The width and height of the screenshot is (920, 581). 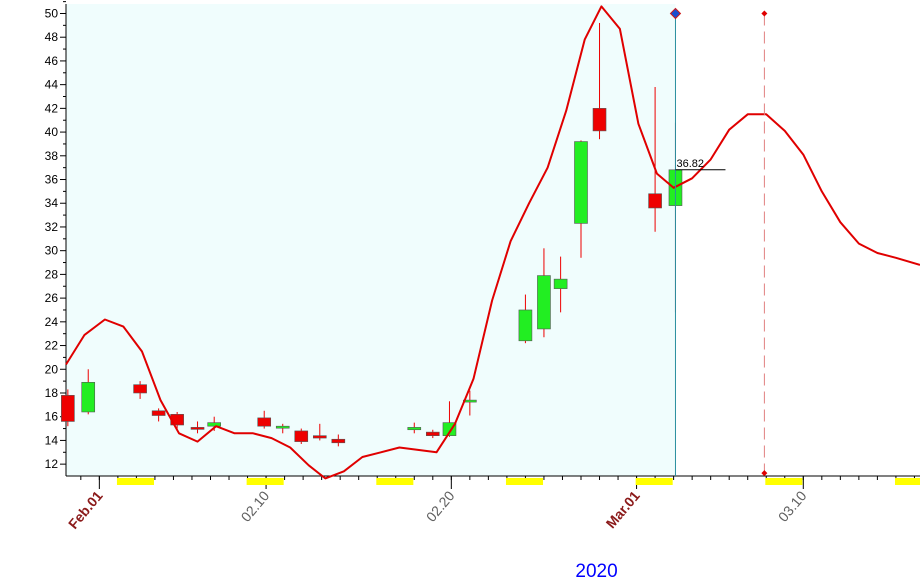 I want to click on y-tick-label: 38, so click(x=52, y=156).